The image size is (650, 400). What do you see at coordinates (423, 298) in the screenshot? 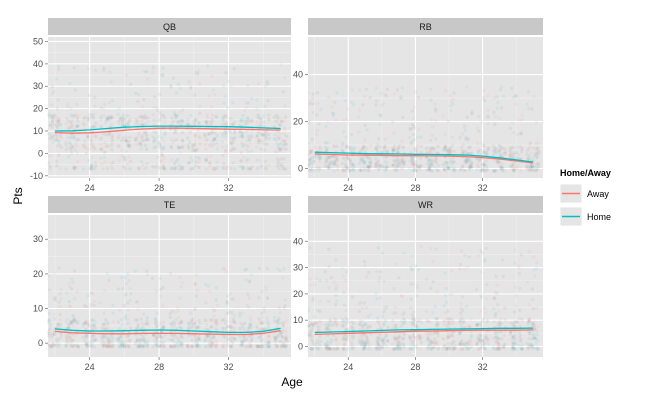
I see `scatter-points` at bounding box center [423, 298].